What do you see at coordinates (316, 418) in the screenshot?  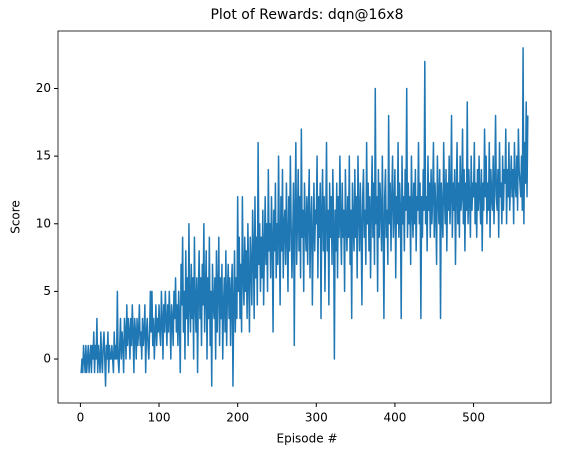 I see `x-tick-label: 300` at bounding box center [316, 418].